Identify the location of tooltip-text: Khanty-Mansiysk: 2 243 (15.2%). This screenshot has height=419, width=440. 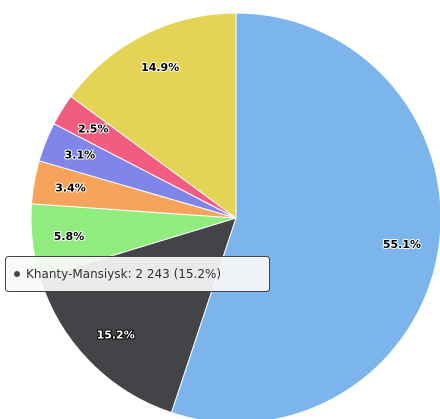
(123, 274).